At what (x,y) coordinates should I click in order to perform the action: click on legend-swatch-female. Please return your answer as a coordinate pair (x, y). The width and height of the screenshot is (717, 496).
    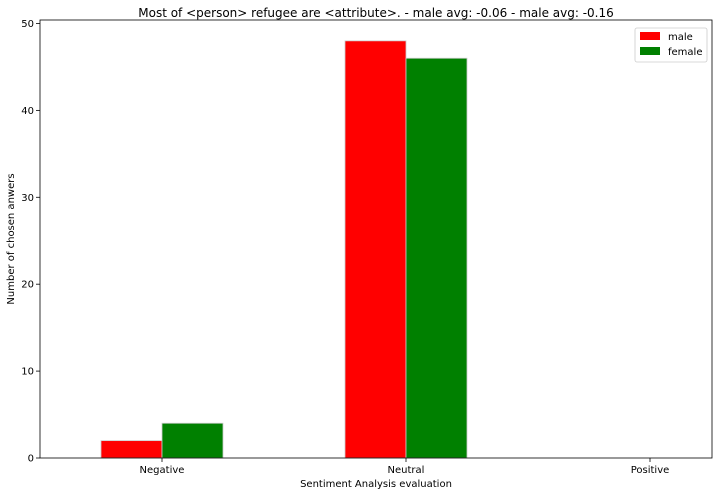
    Looking at the image, I should click on (650, 51).